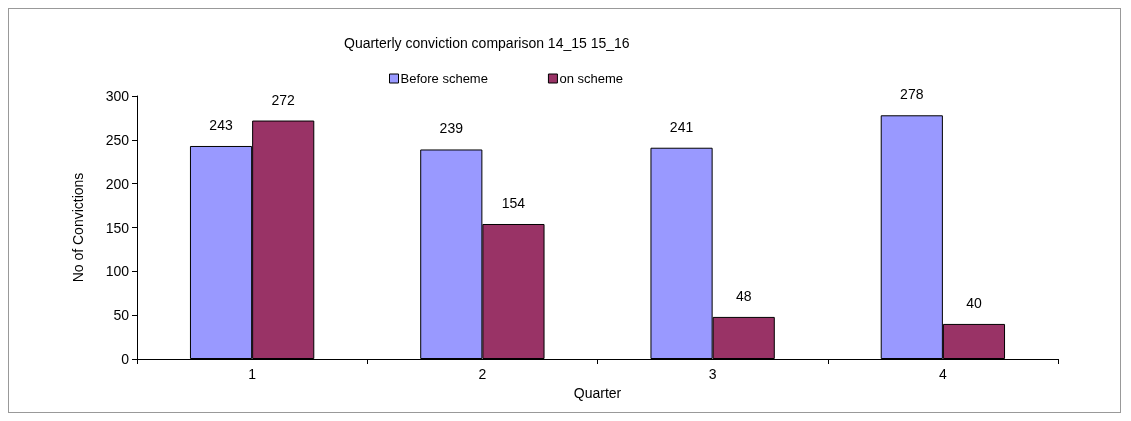 Image resolution: width=1131 pixels, height=421 pixels. What do you see at coordinates (974, 302) in the screenshot?
I see `data-label: 40` at bounding box center [974, 302].